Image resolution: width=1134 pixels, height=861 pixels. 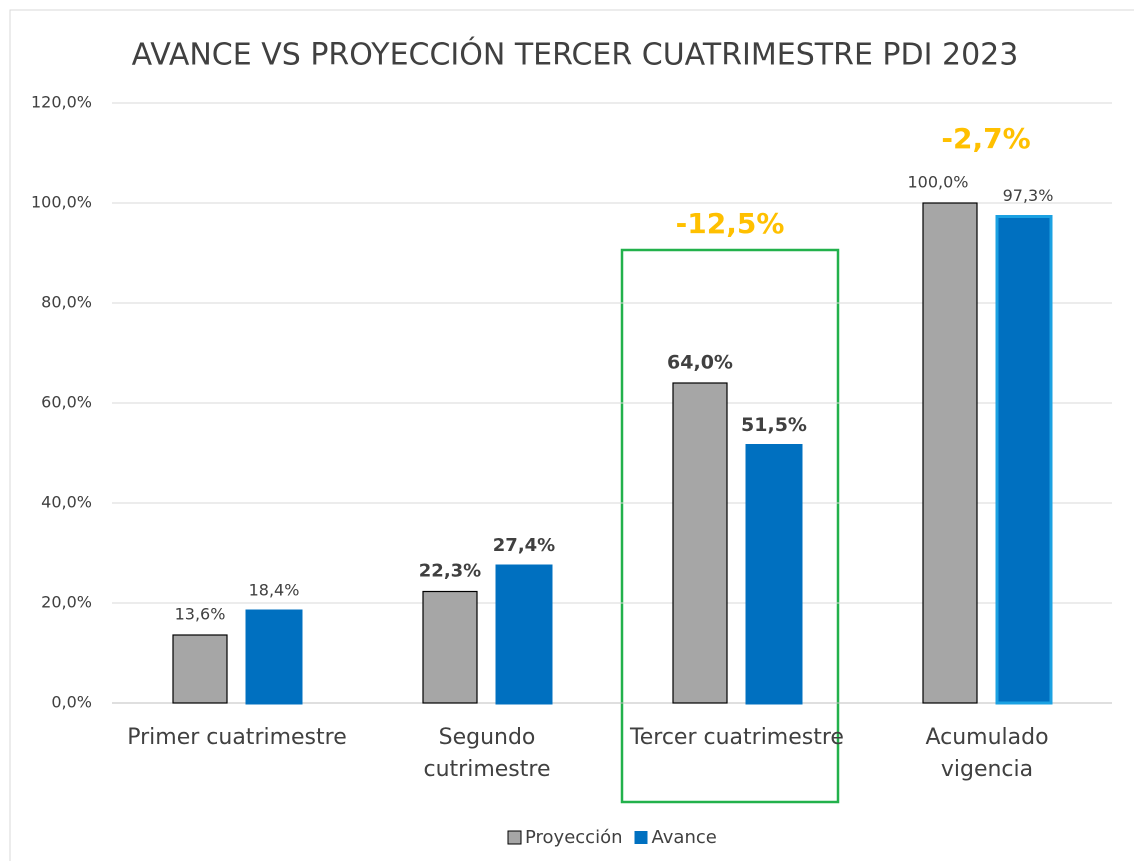 I want to click on data-label: 18,4%, so click(x=274, y=590).